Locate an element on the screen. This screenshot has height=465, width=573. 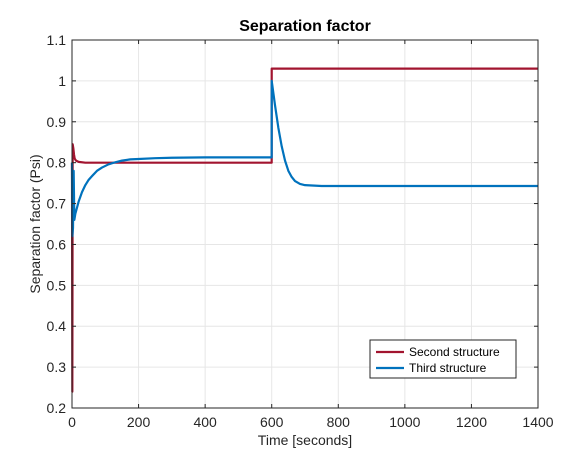
legend-box is located at coordinates (443, 359).